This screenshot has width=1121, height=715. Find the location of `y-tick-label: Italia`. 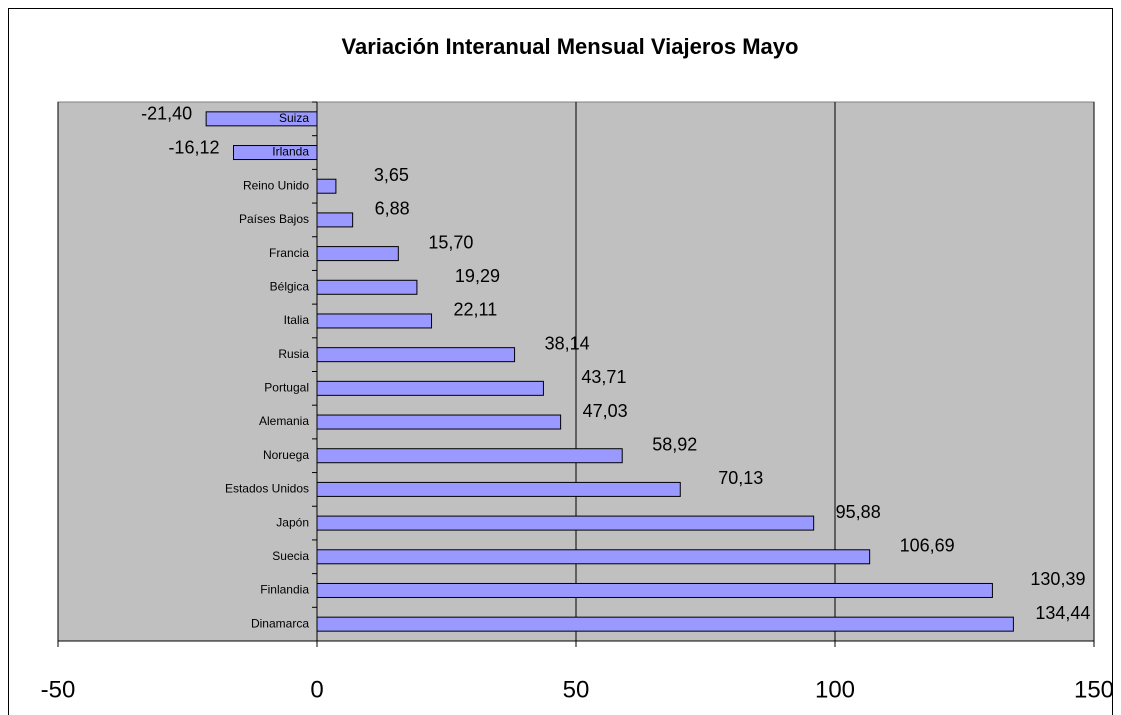

y-tick-label: Italia is located at coordinates (297, 320).